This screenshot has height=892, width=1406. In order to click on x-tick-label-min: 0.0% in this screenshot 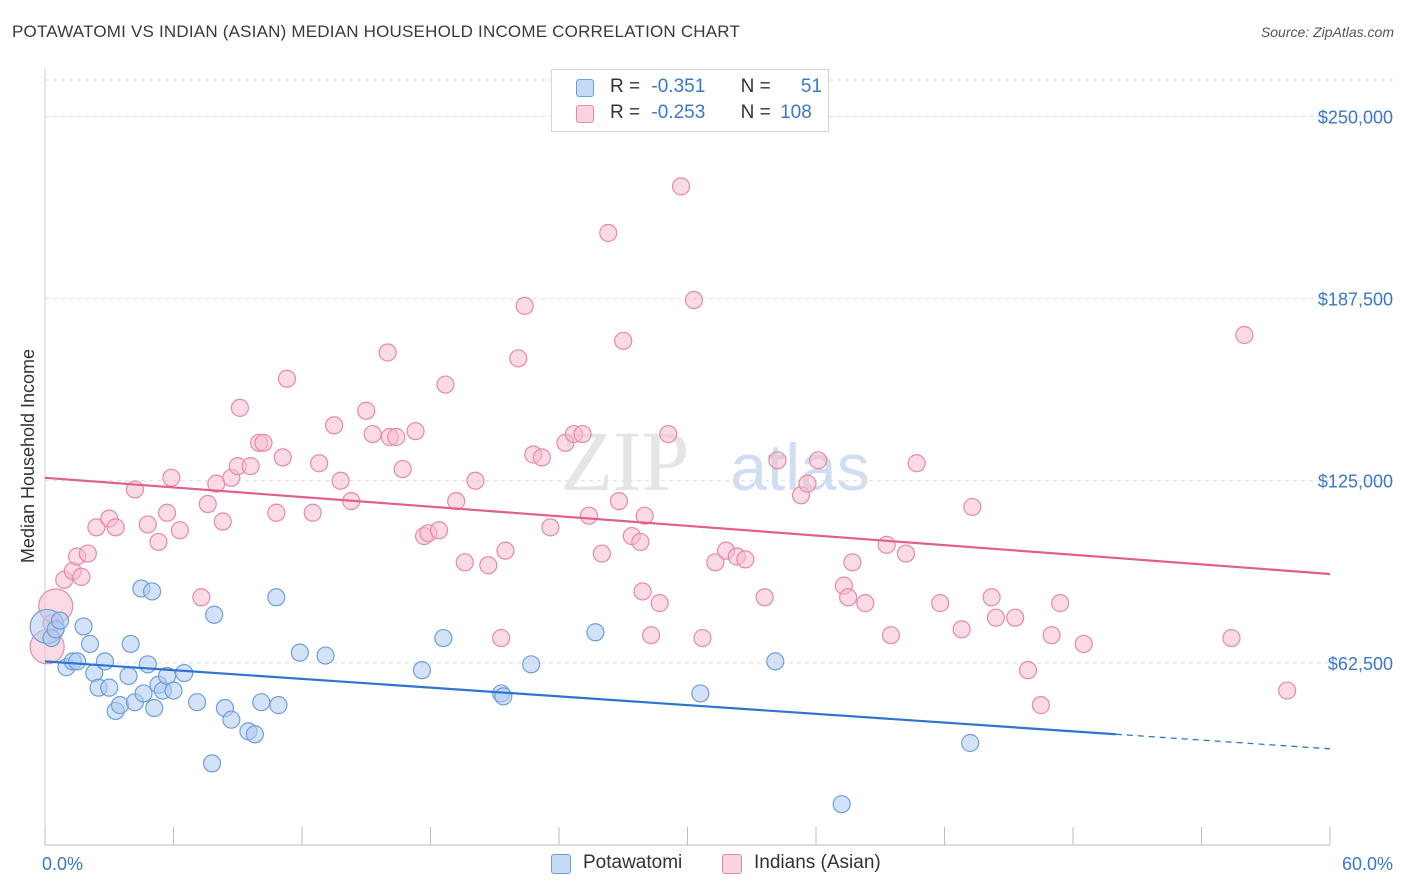, I will do `click(62, 864)`.